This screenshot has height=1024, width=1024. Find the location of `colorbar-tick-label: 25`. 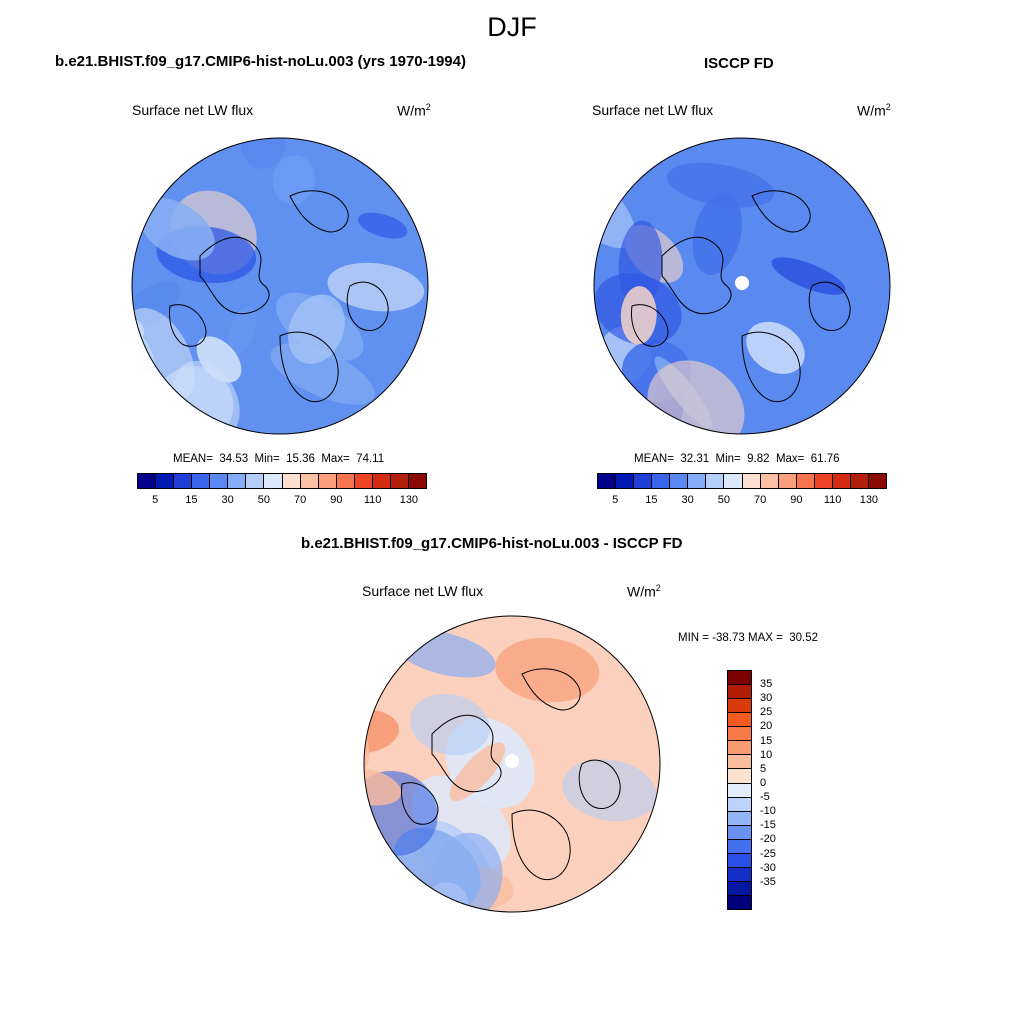

colorbar-tick-label: 25 is located at coordinates (766, 712).